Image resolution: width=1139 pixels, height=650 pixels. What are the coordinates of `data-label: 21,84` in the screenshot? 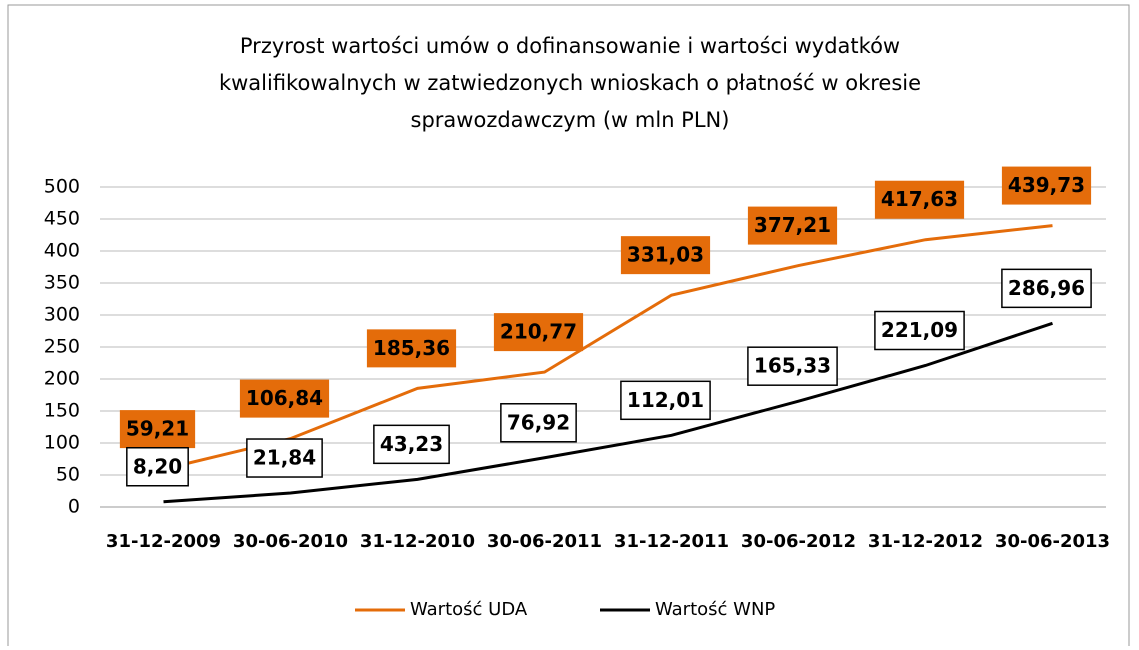 It's located at (284, 458).